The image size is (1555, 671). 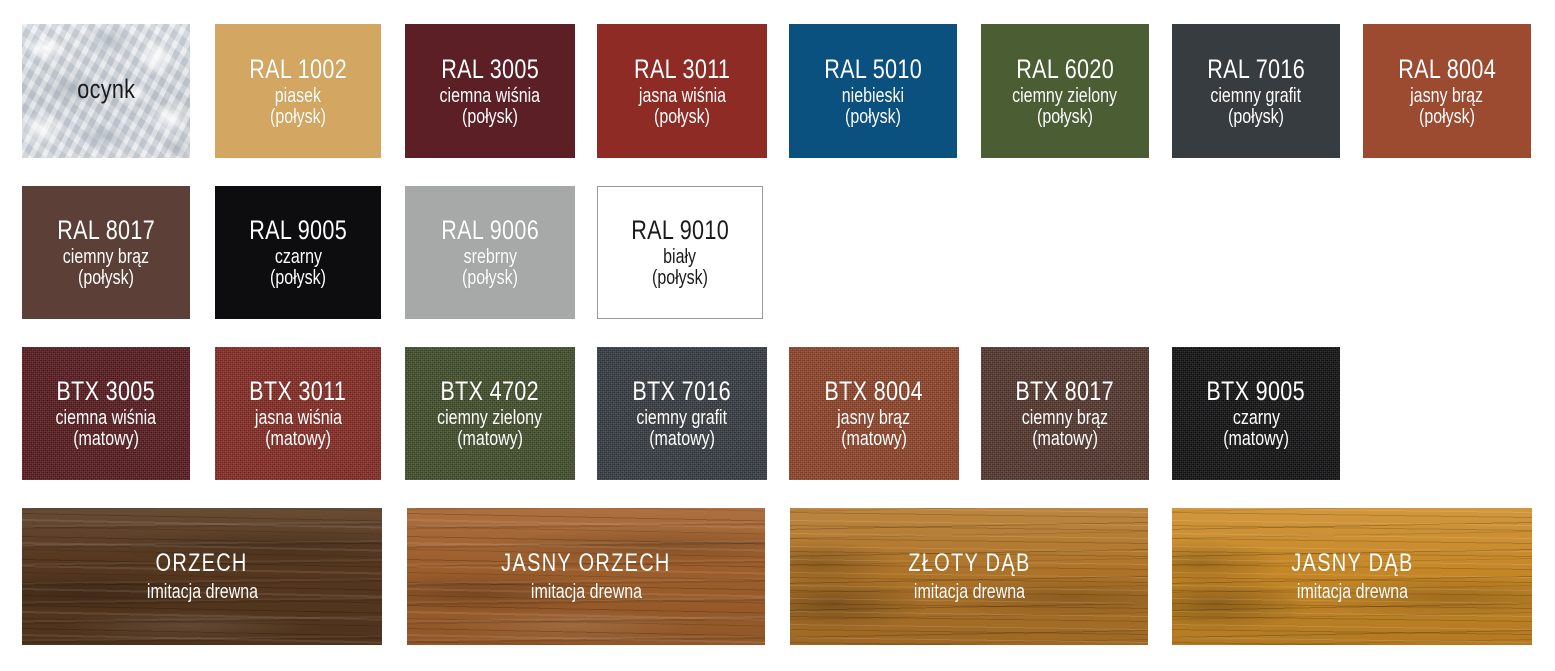 I want to click on color-swatch: BTX 7016 ciemny grafit (matowy), so click(x=682, y=413).